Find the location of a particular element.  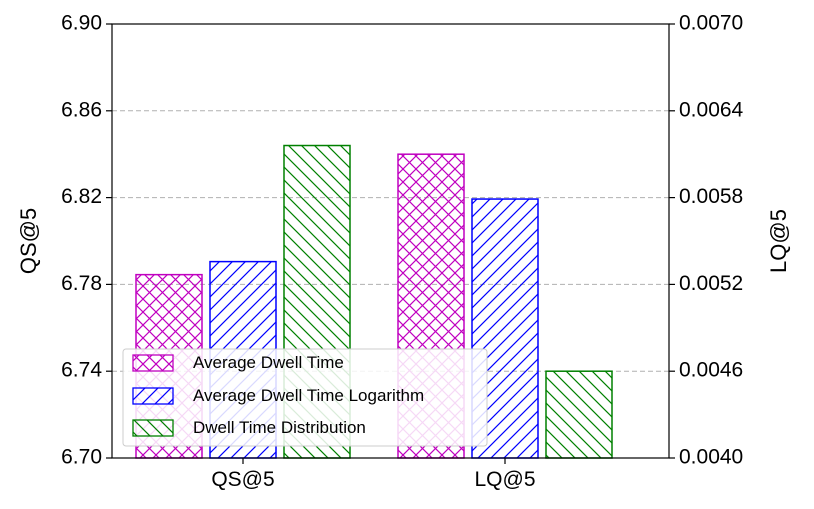

legend-swatch-dwell-time-distribution is located at coordinates (153, 428).